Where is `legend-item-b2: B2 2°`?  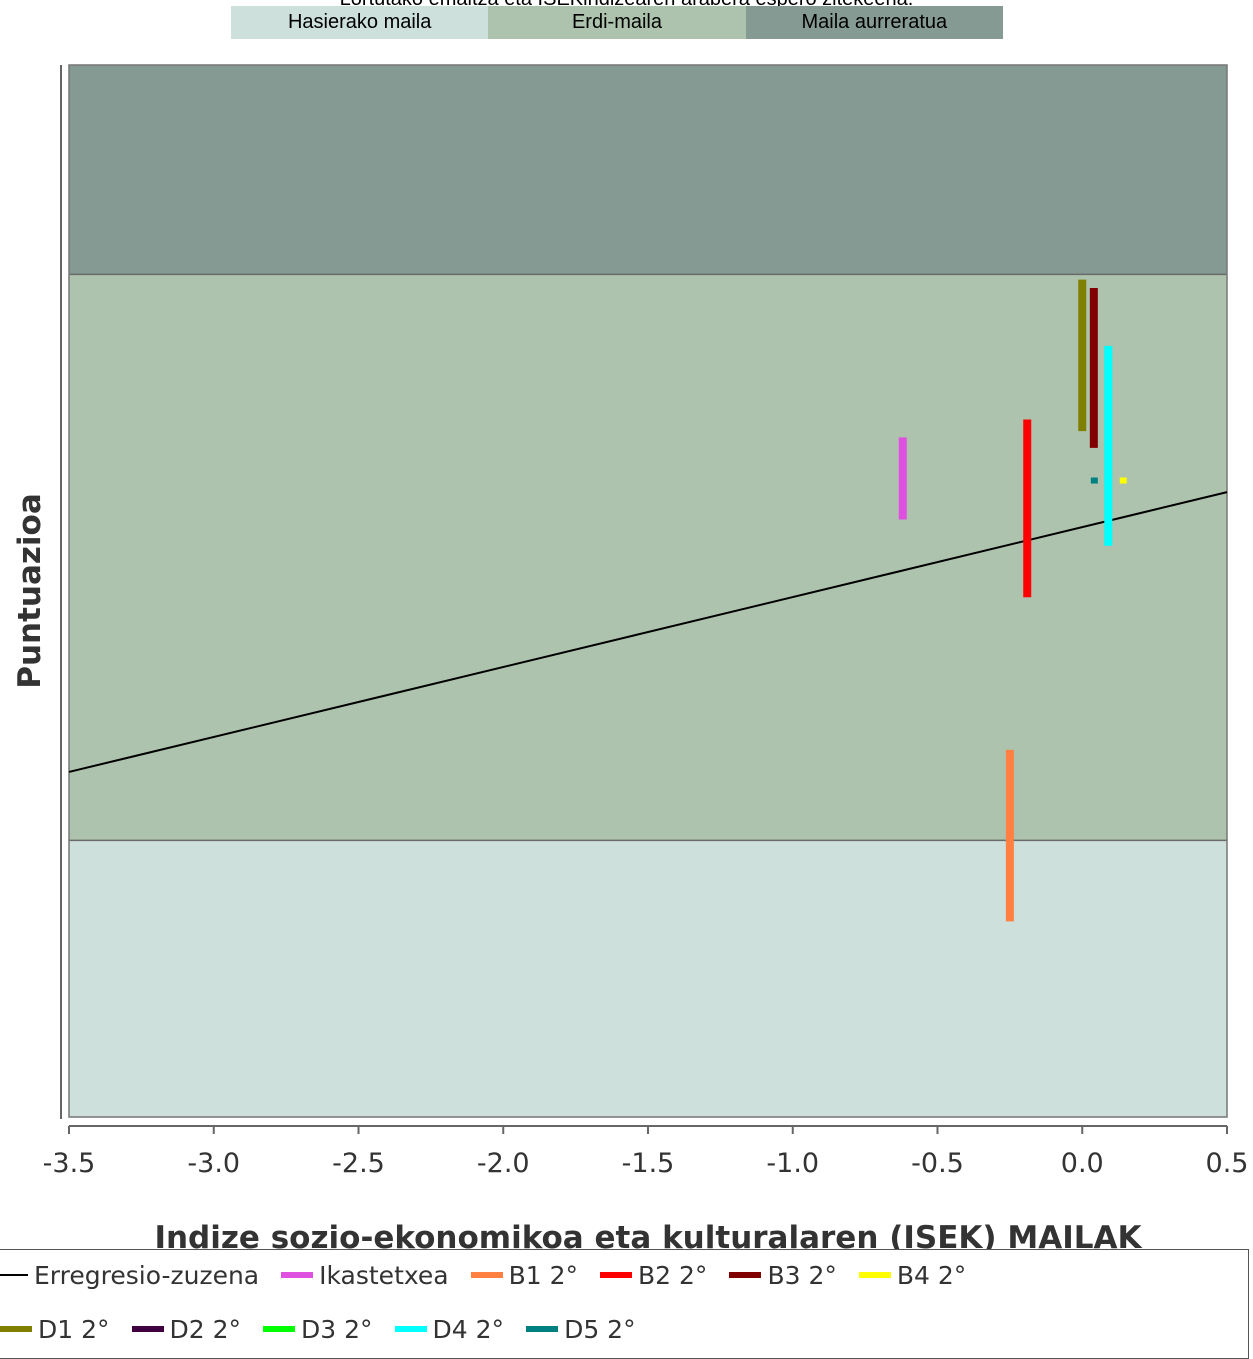
legend-item-b2: B2 2° is located at coordinates (653, 1275).